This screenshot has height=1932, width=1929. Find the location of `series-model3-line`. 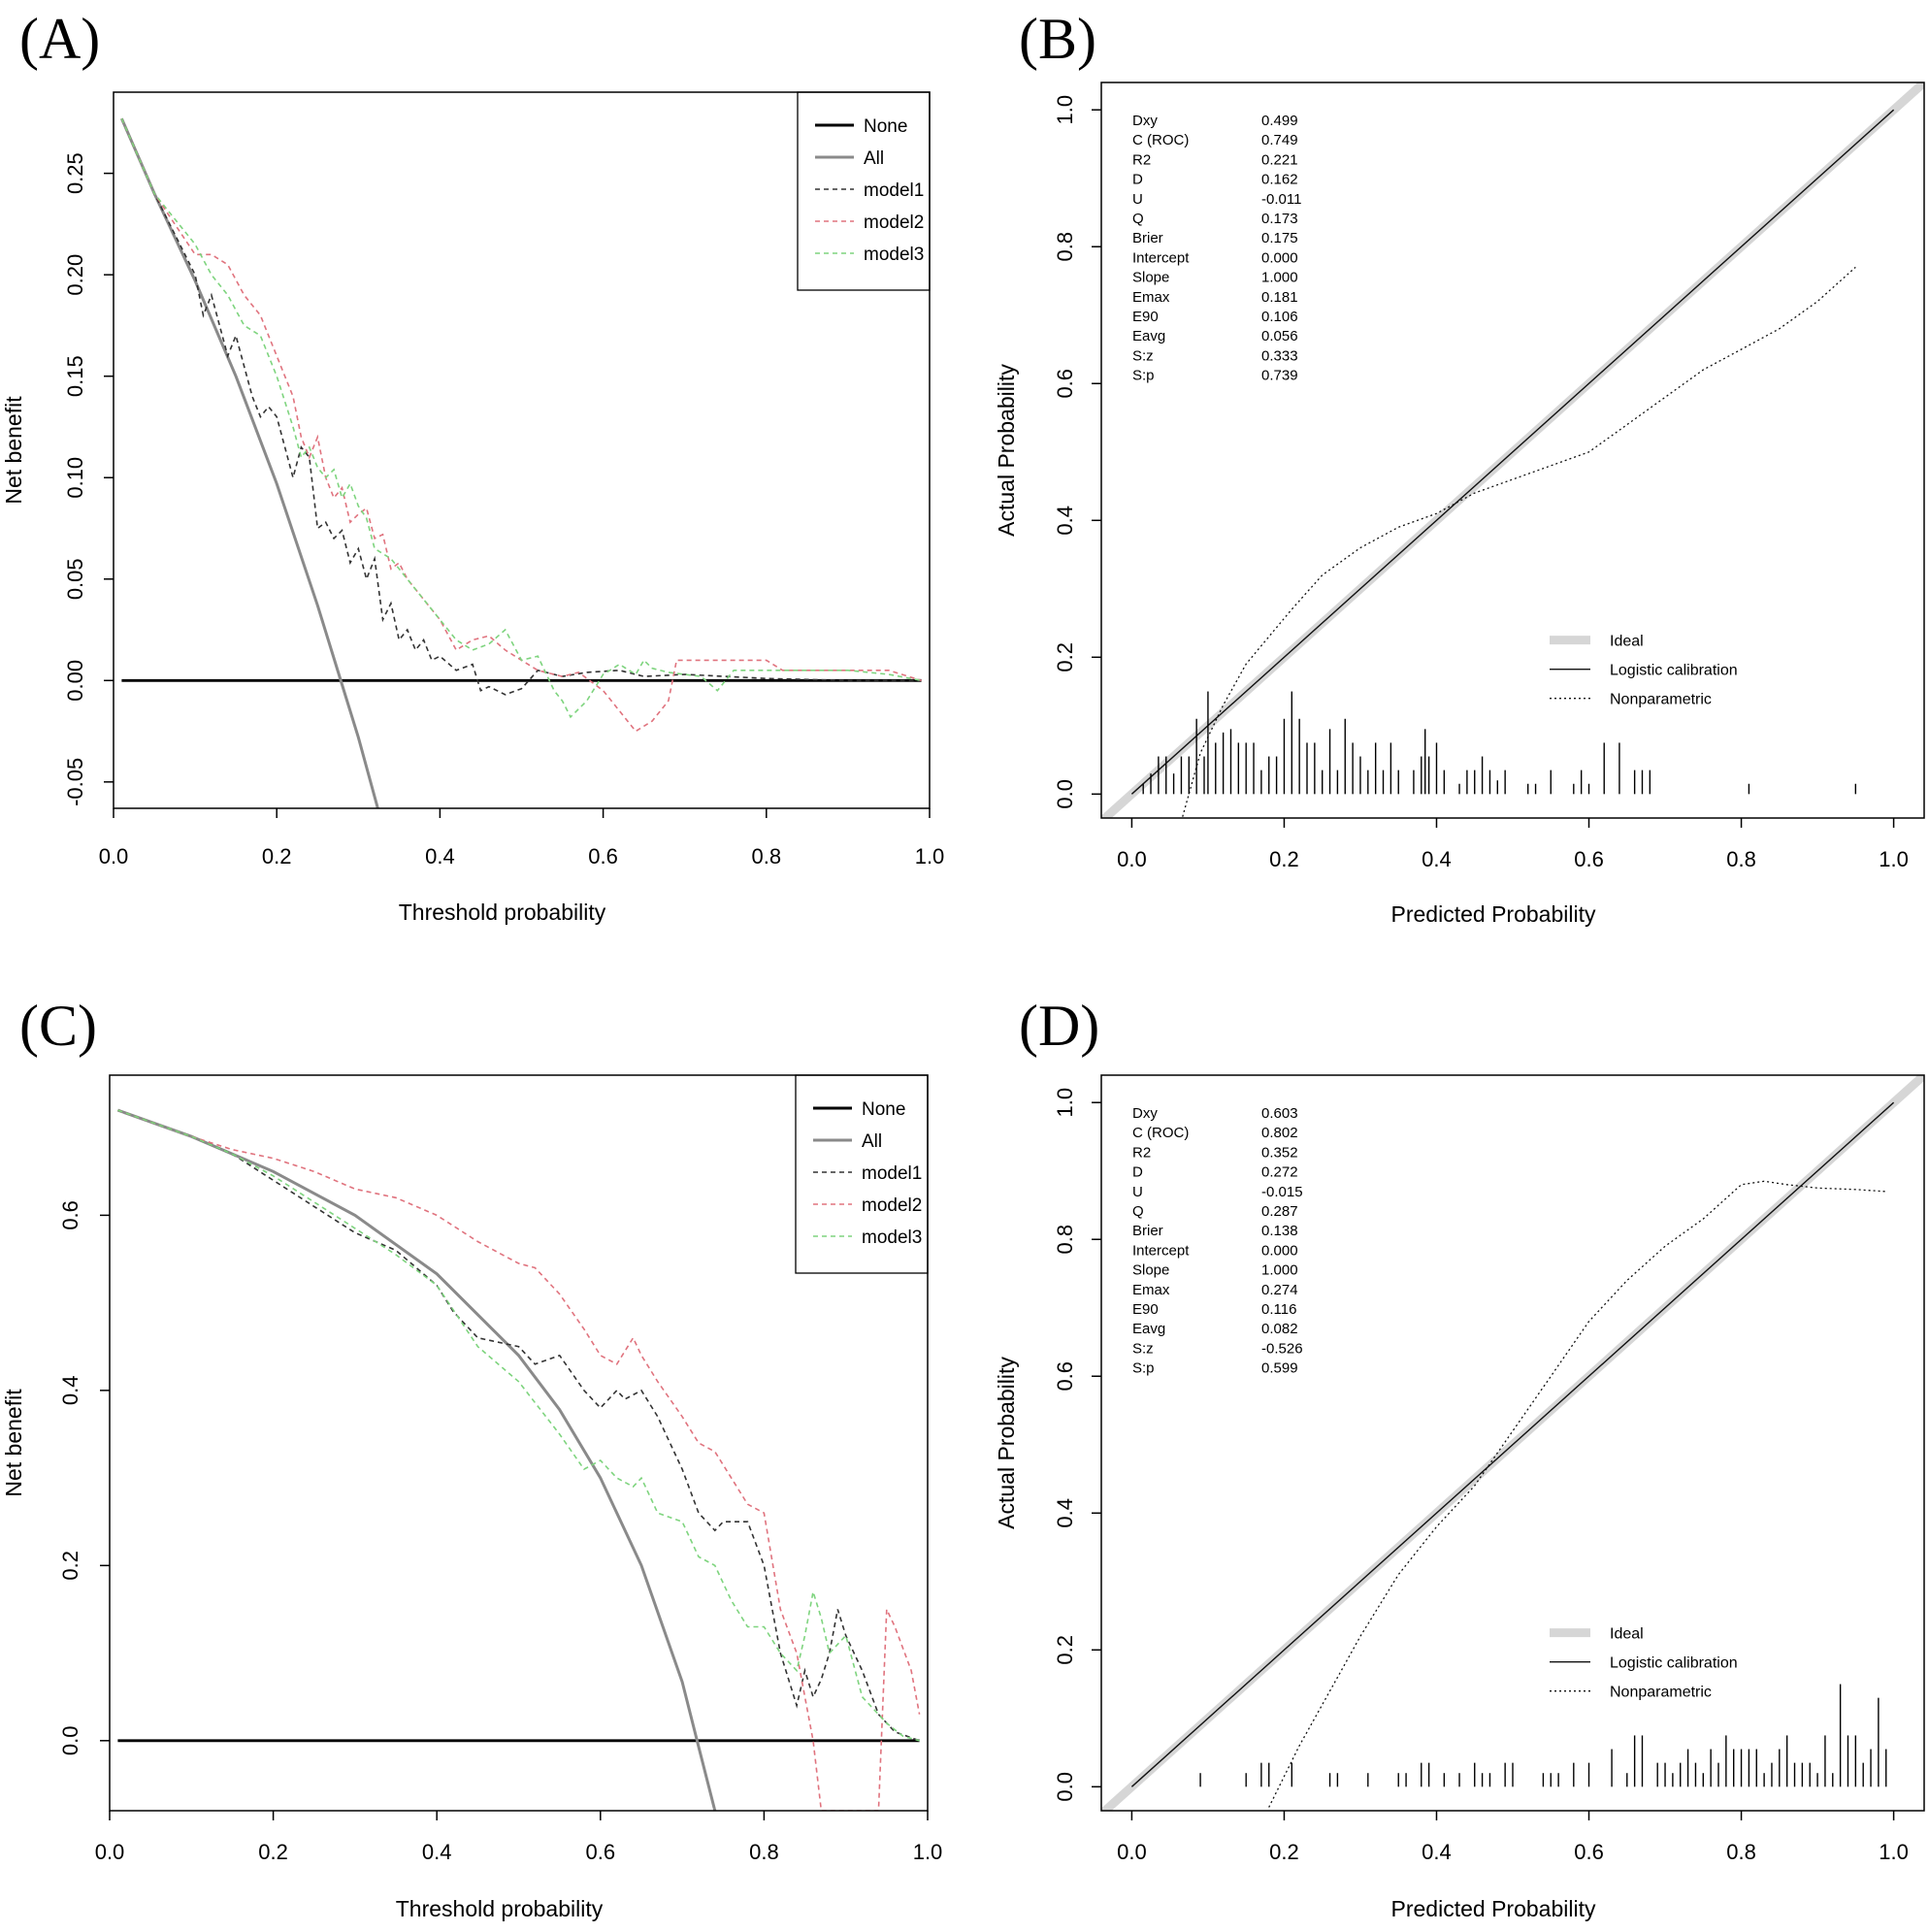

series-model3-line is located at coordinates (518, 1426).